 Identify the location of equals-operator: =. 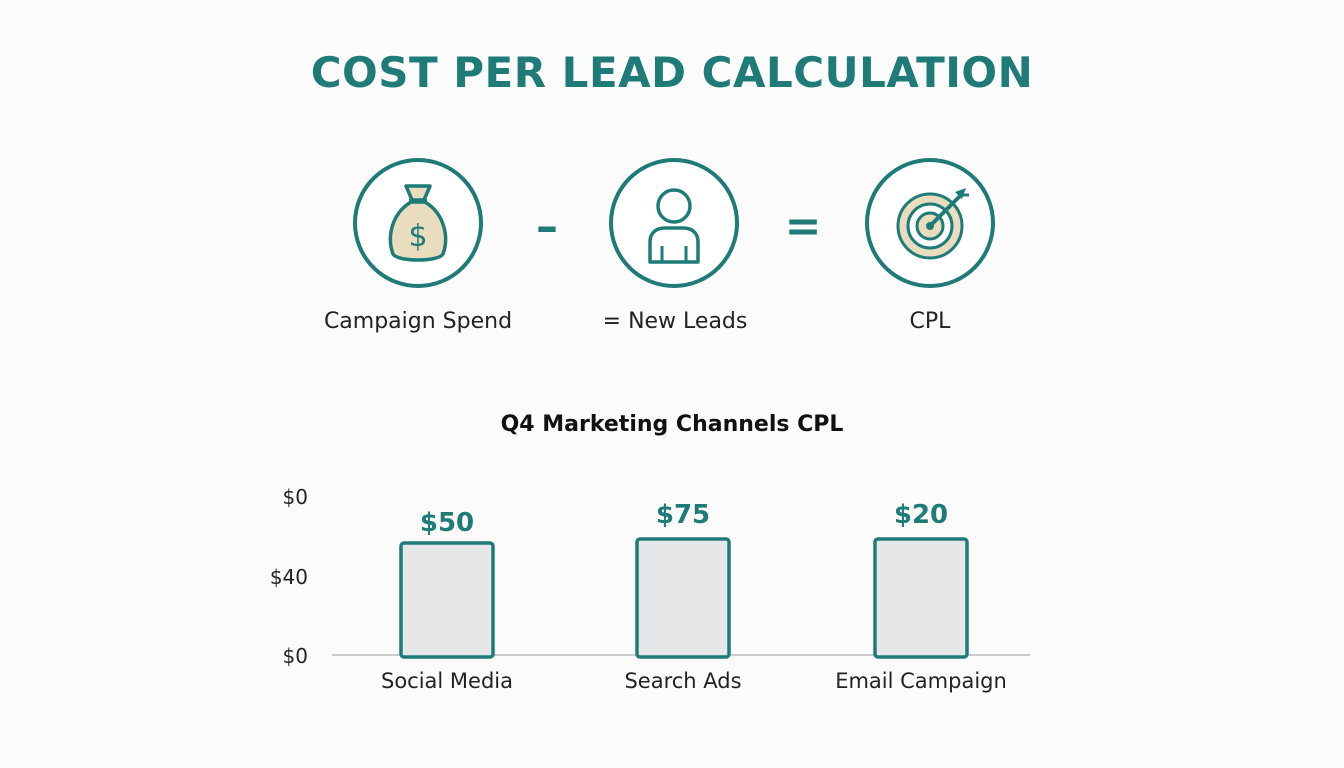
(803, 226).